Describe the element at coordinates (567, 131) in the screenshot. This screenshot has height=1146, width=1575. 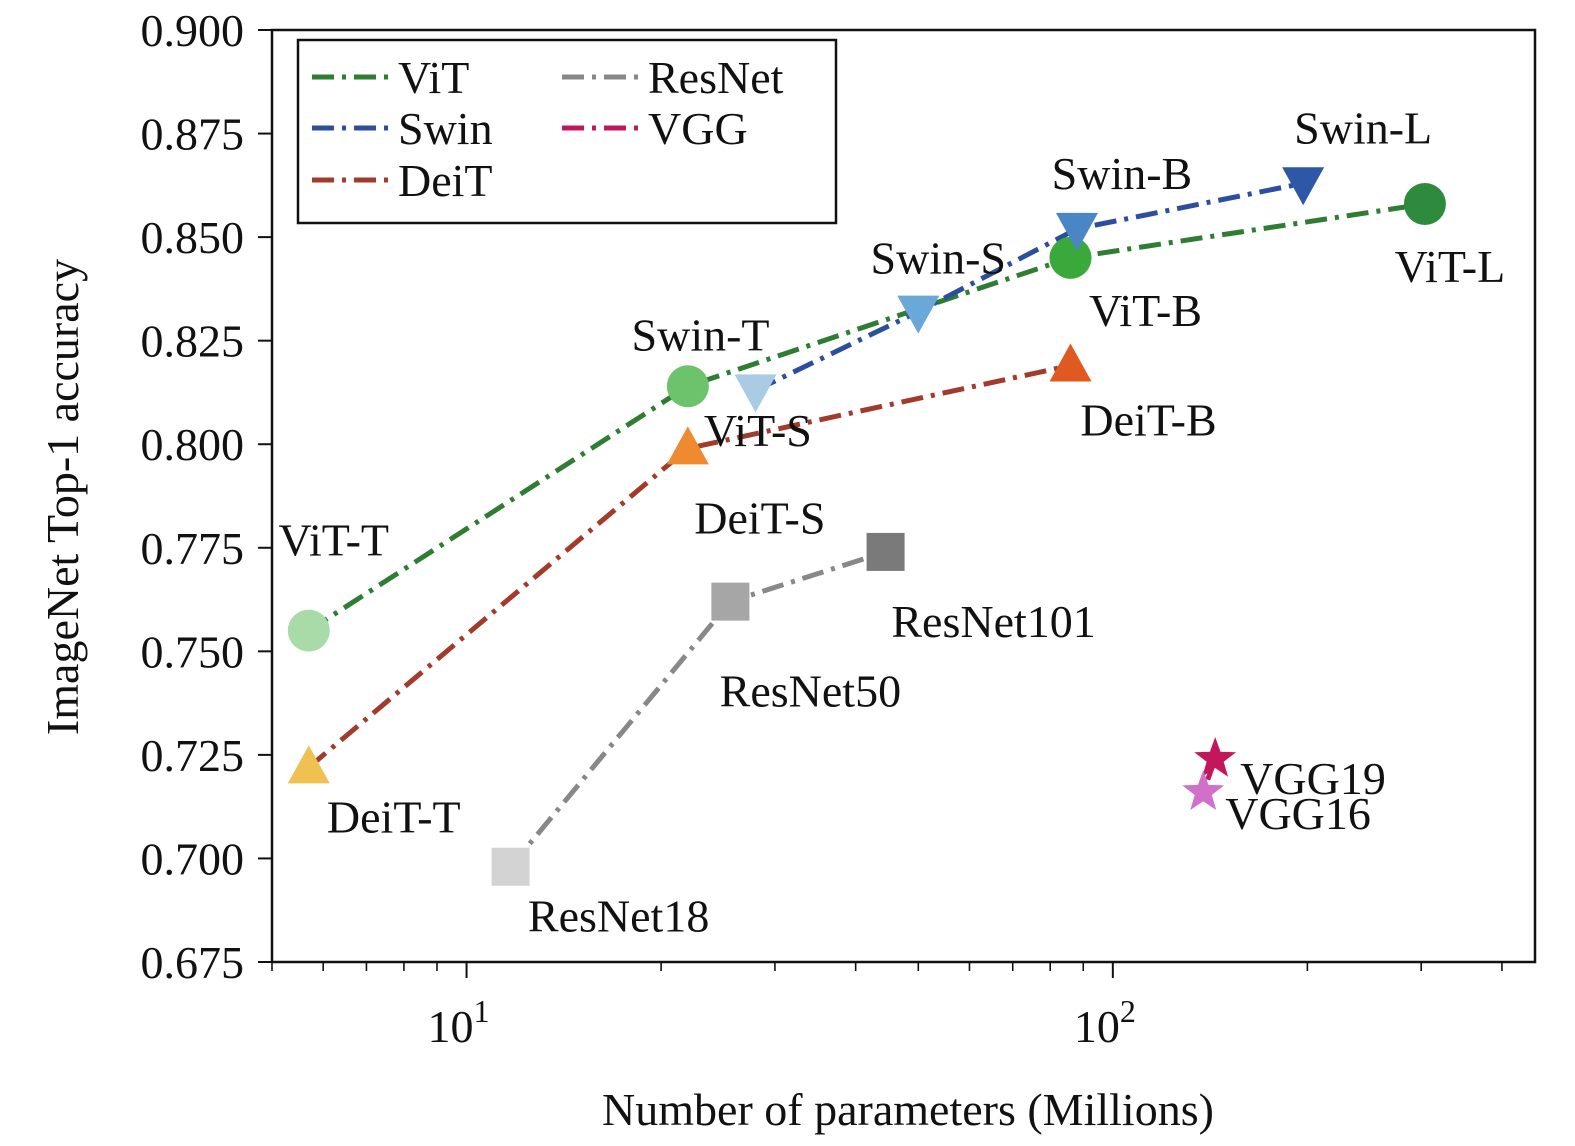
I see `legend-box` at that location.